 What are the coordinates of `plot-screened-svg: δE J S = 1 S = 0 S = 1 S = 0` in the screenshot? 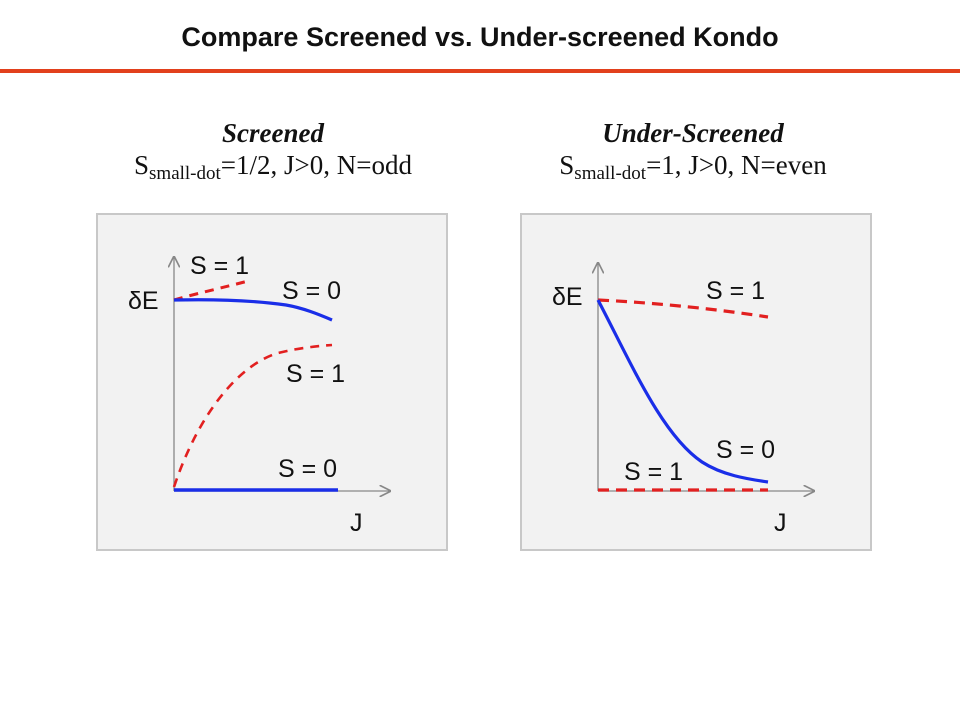 It's located at (289, 394).